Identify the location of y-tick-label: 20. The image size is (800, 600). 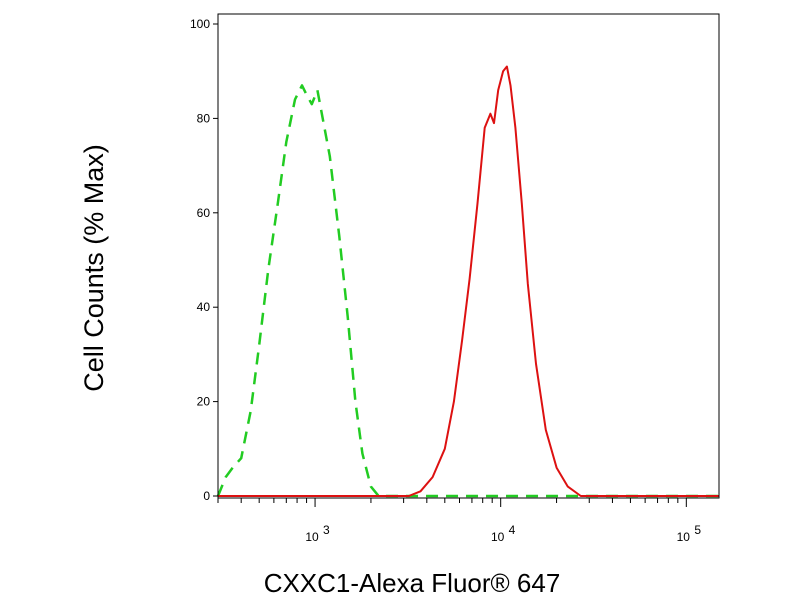
(204, 402).